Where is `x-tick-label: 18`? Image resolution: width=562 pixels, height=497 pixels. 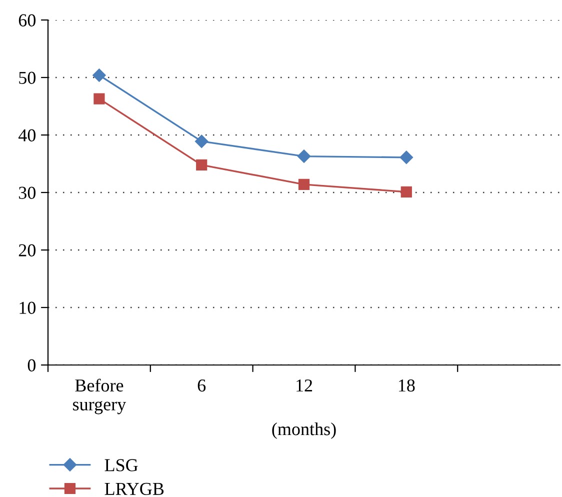
x-tick-label: 18 is located at coordinates (406, 385).